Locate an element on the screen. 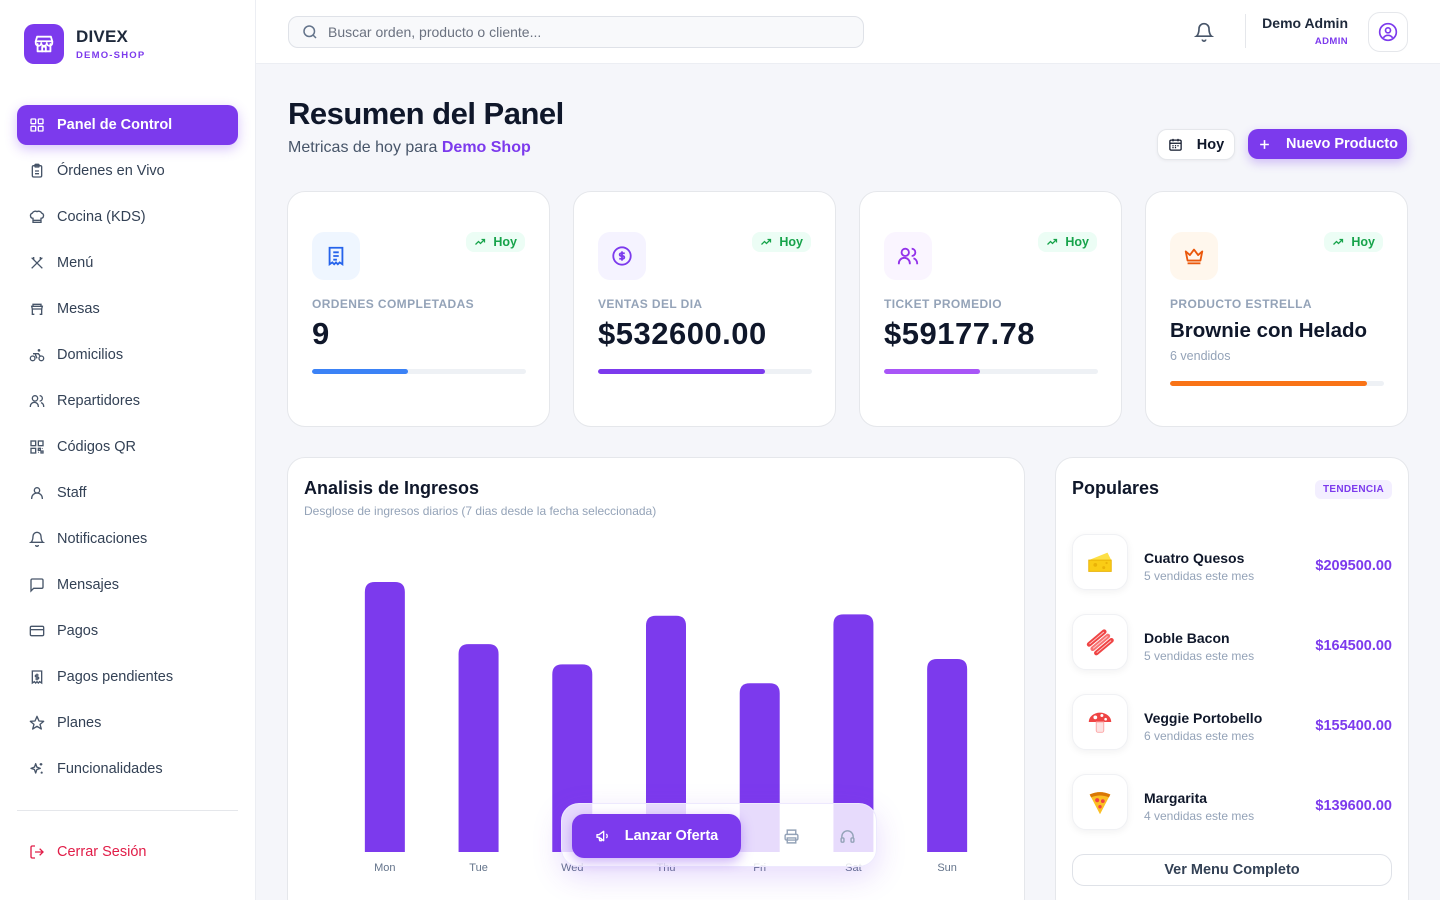  sidebar-item-ordenes-en-vivo: Órdenes en Vivo is located at coordinates (127, 171).